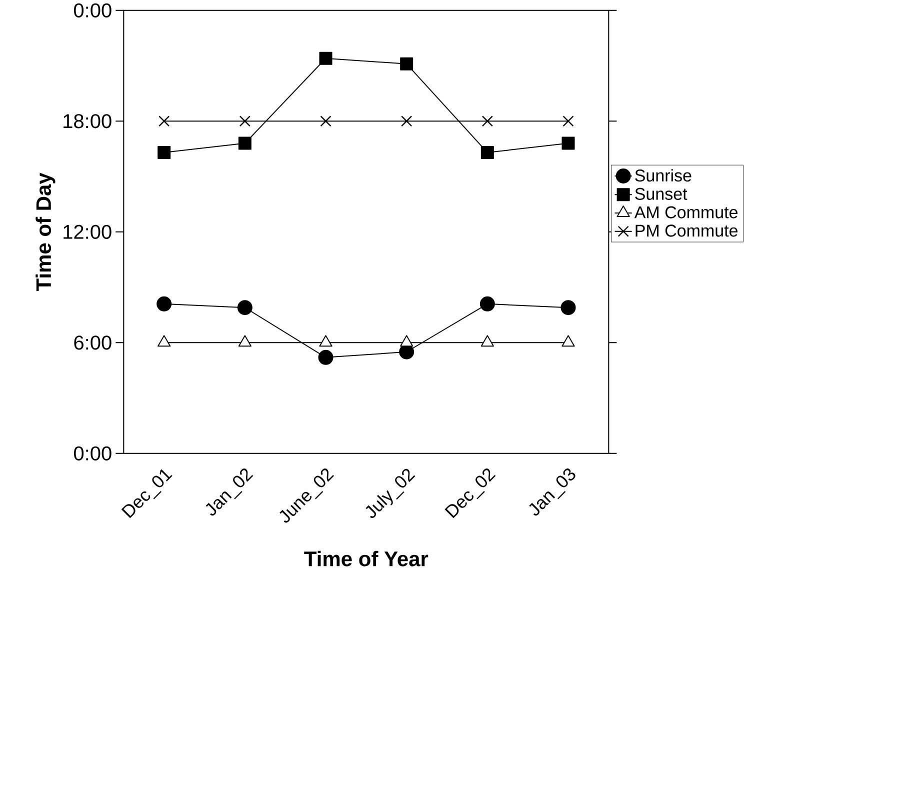  I want to click on y-axis-title: Time of Day, so click(46, 231).